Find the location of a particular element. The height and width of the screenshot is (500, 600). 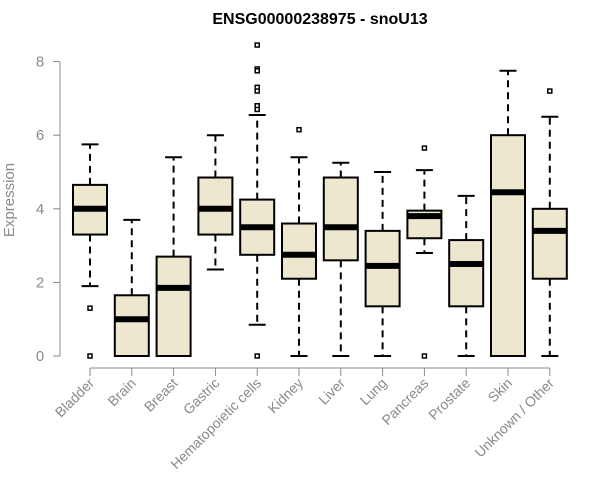

box-gastric is located at coordinates (215, 202).